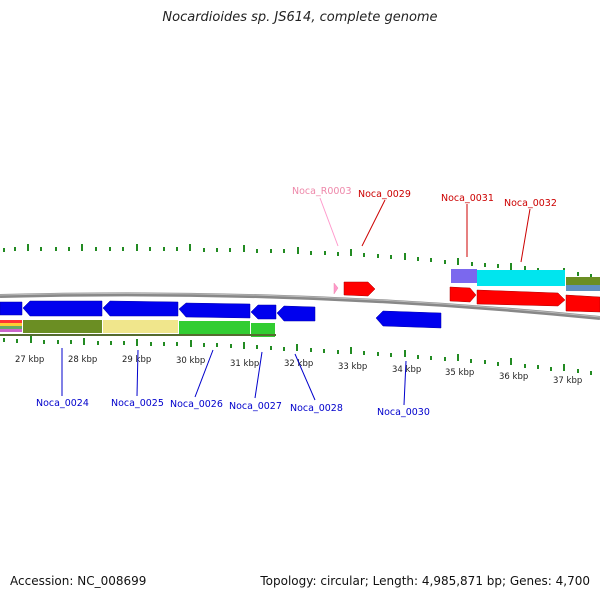 The image size is (600, 600). Describe the element at coordinates (300, 17) in the screenshot. I see `genome-title: Nocardioides sp. JS614, complete genome` at that location.